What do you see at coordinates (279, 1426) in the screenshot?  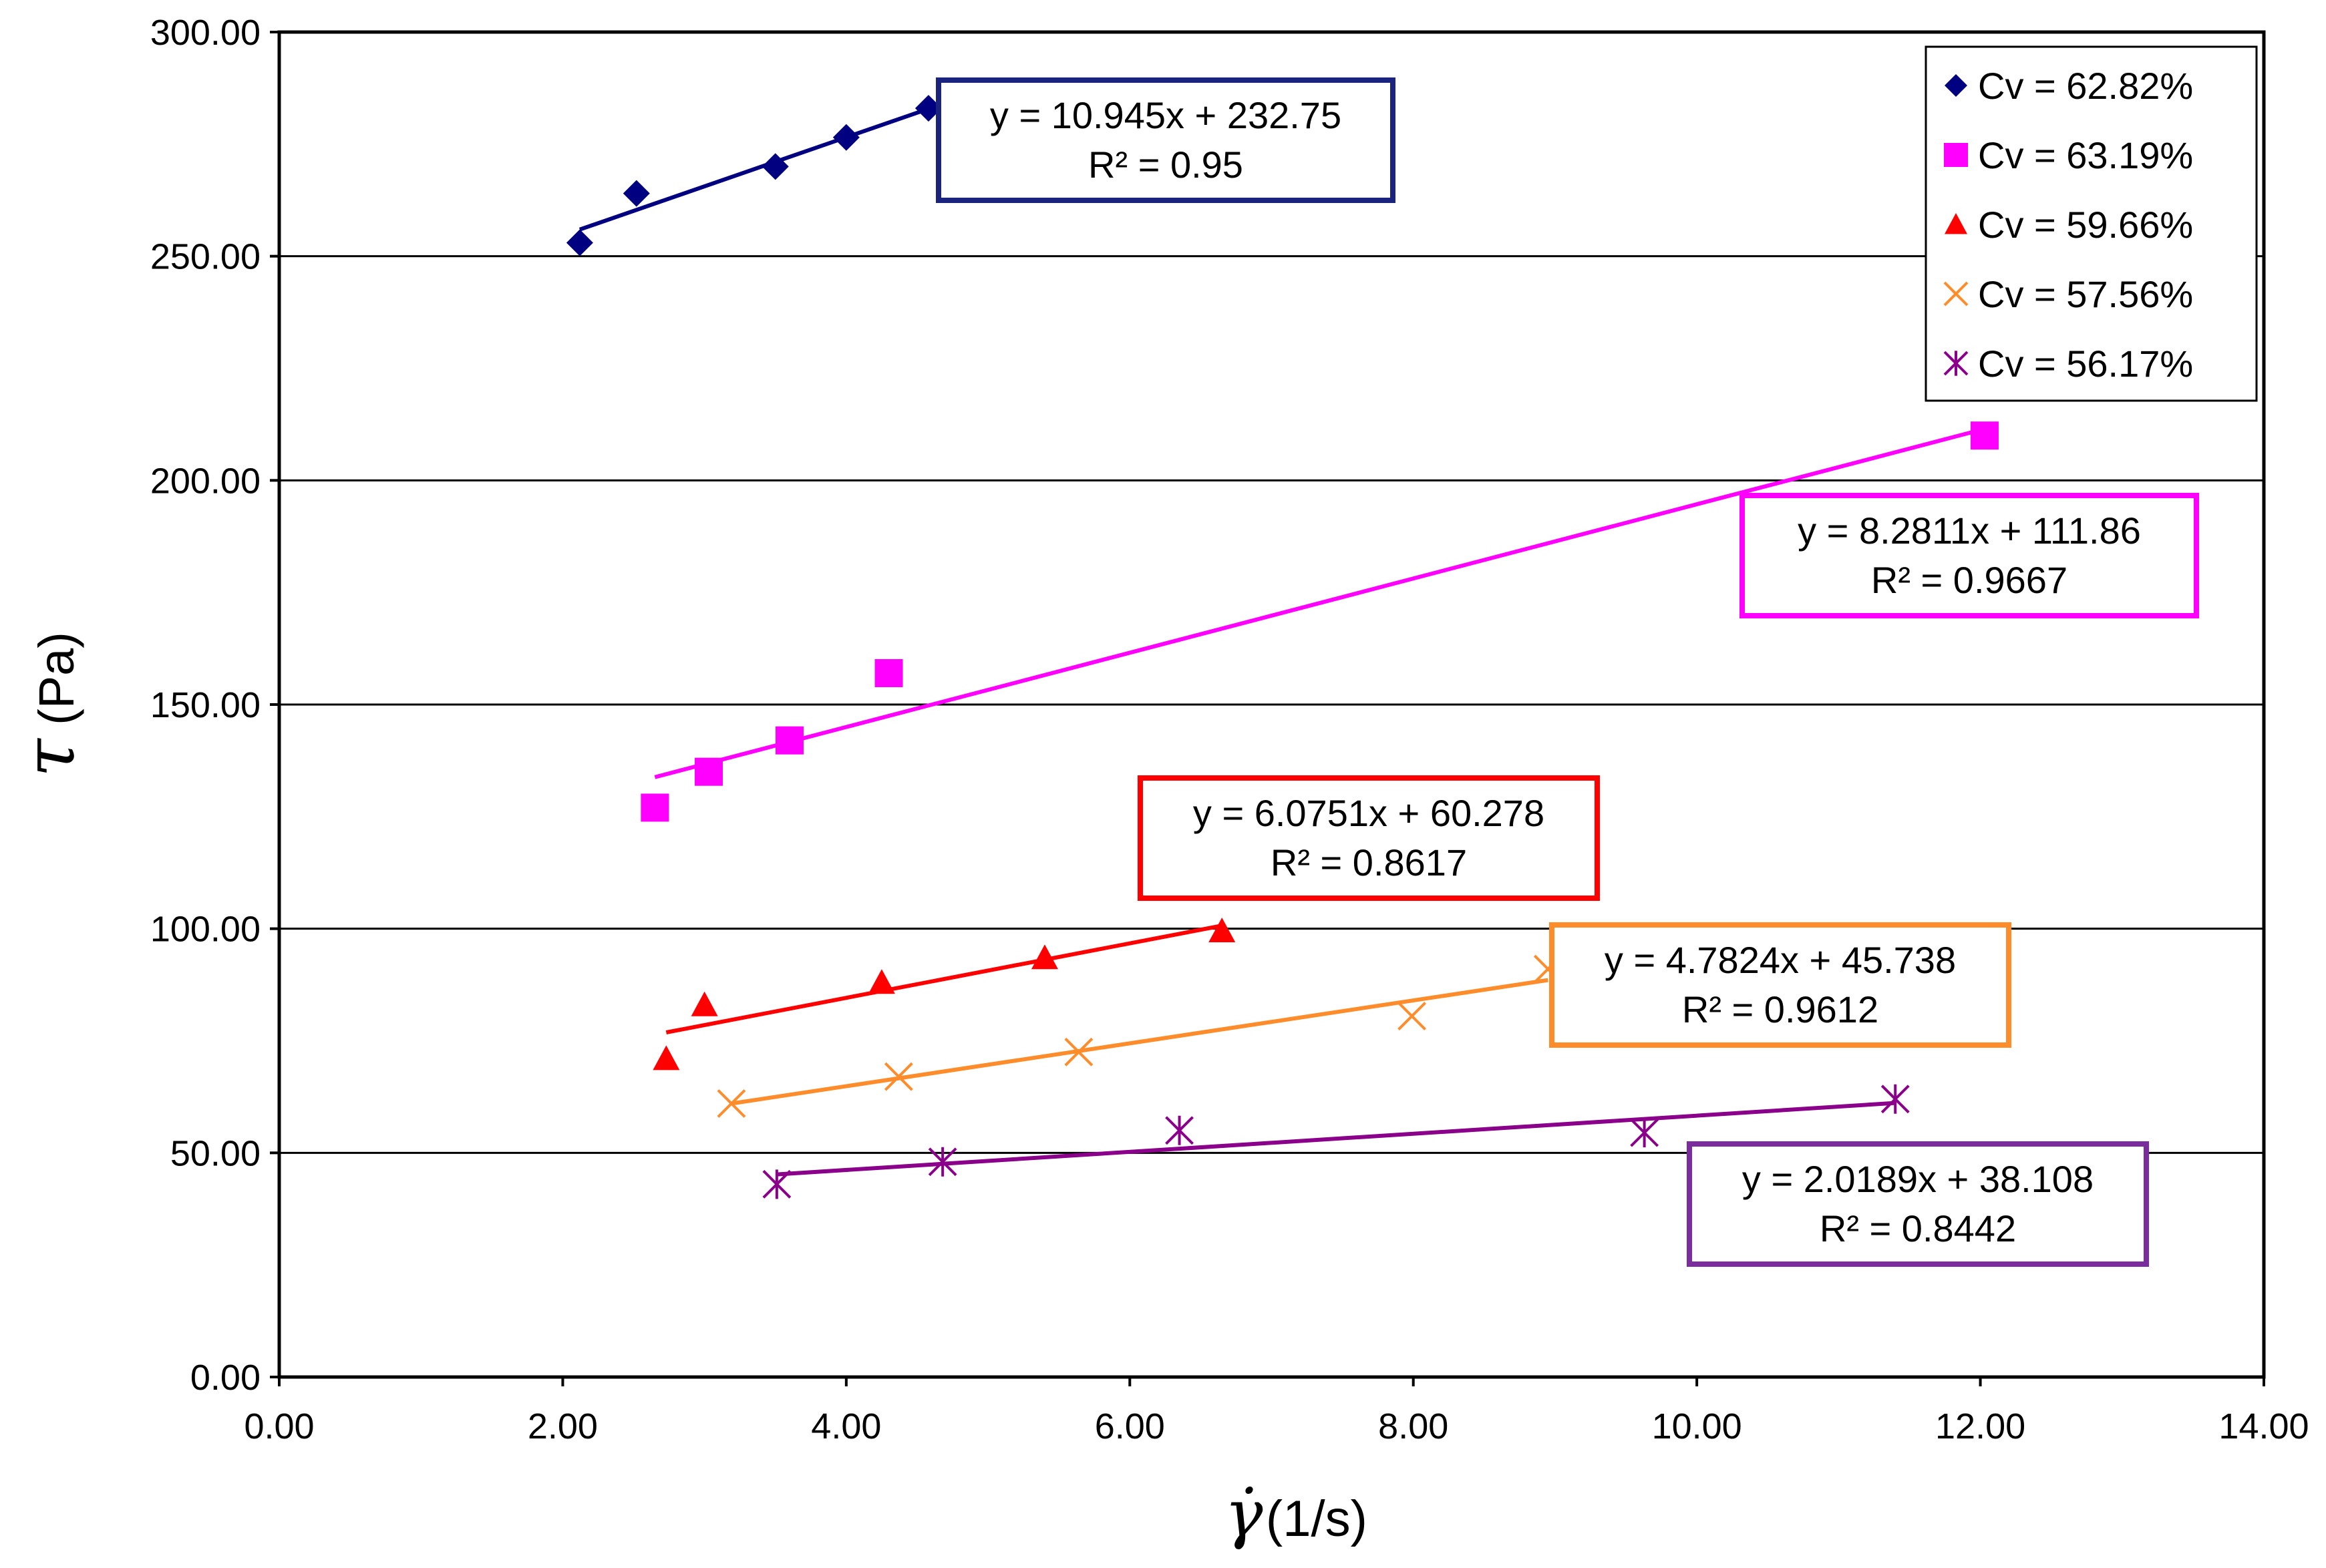 I see `x-tick-label-0: 0.00` at bounding box center [279, 1426].